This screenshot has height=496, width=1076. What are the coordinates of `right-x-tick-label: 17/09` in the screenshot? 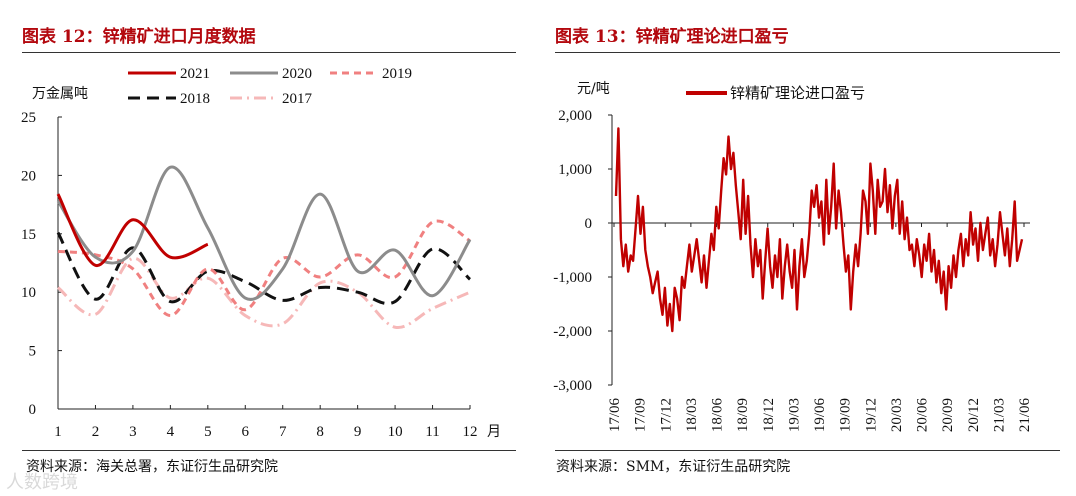 It's located at (641, 415).